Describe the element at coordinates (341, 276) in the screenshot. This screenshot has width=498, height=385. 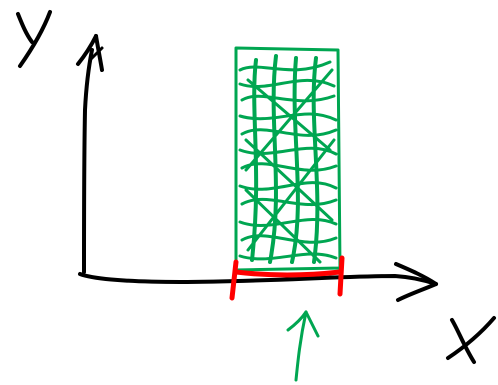
I see `interval-right-tick` at that location.